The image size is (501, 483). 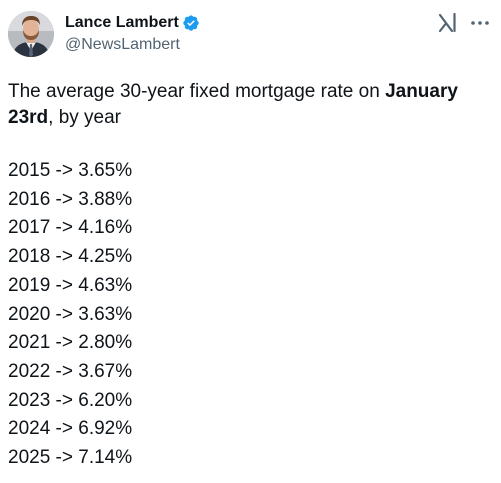 What do you see at coordinates (70, 228) in the screenshot?
I see `rate-line: 2017 -> 4.16%` at bounding box center [70, 228].